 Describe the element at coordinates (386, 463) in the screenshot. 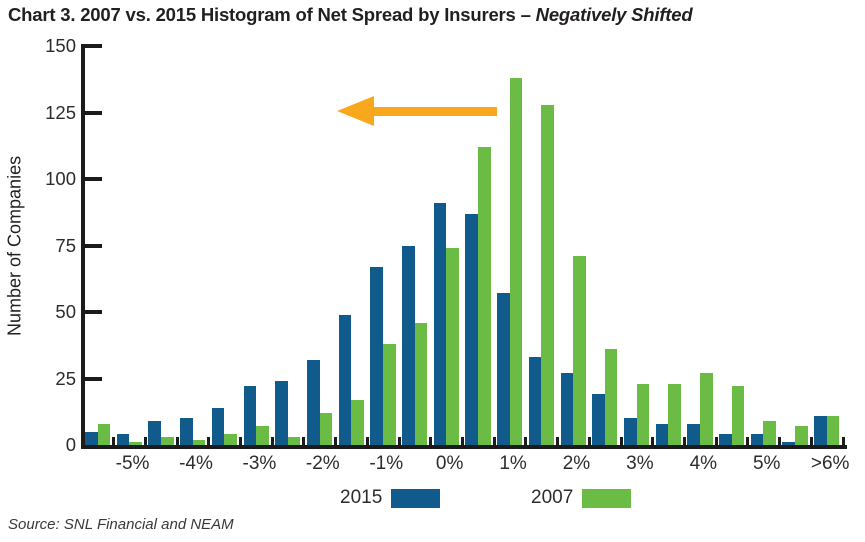

I see `x-axis-tick-label: -1%` at that location.